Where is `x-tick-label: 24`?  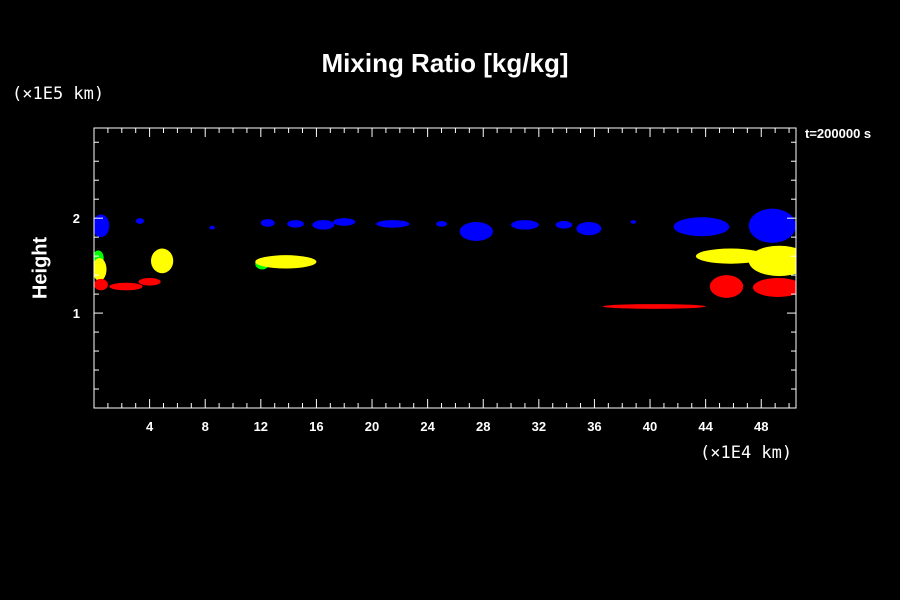 x-tick-label: 24 is located at coordinates (427, 426).